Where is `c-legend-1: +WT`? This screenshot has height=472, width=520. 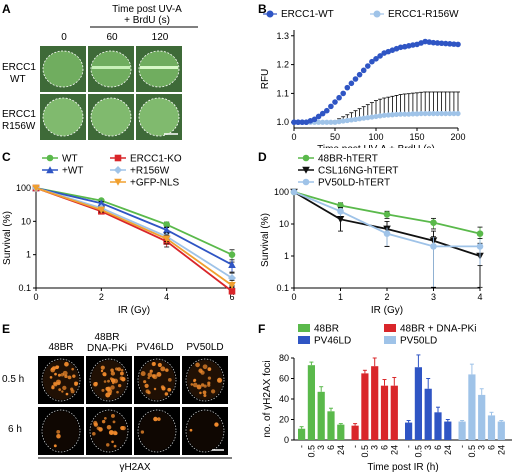
c-legend-1: +WT is located at coordinates (72, 171).